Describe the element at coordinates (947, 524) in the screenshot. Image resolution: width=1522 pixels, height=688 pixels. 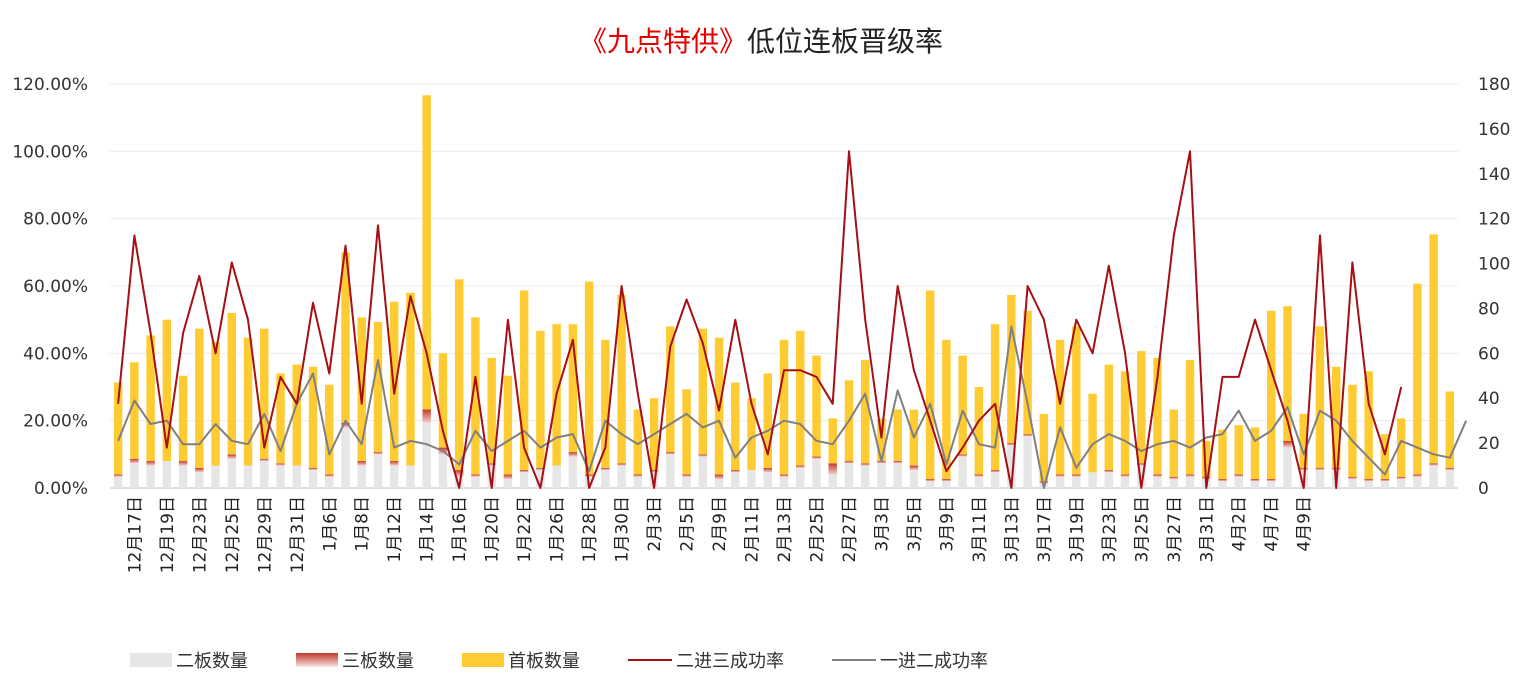
I see `x-tick-label: 3月9日` at that location.